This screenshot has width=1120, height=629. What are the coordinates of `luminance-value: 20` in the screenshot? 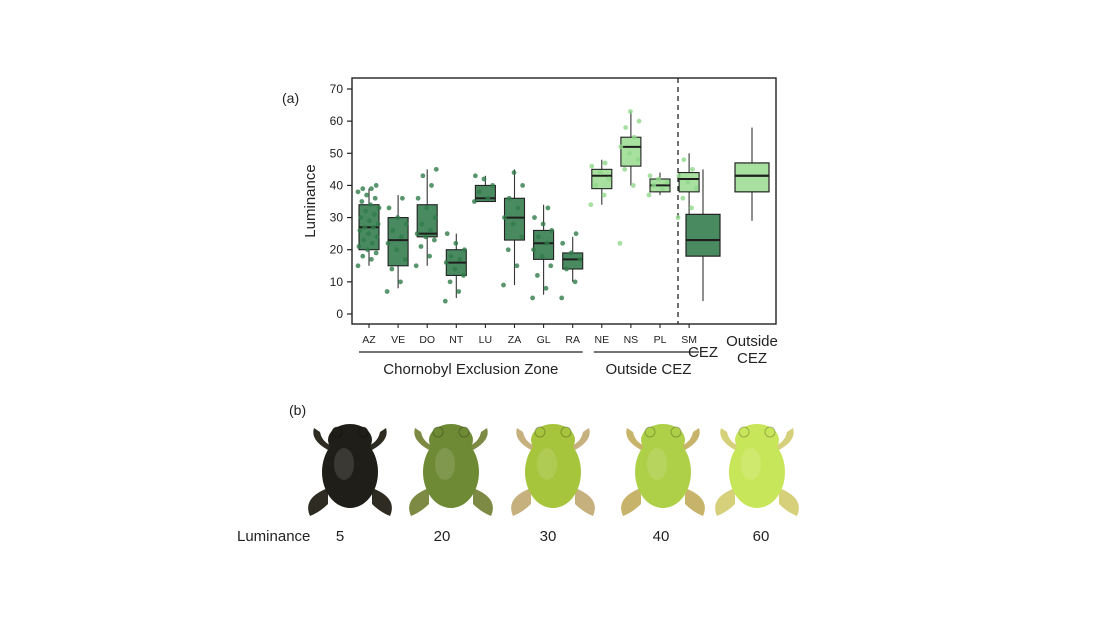 It's located at (442, 536).